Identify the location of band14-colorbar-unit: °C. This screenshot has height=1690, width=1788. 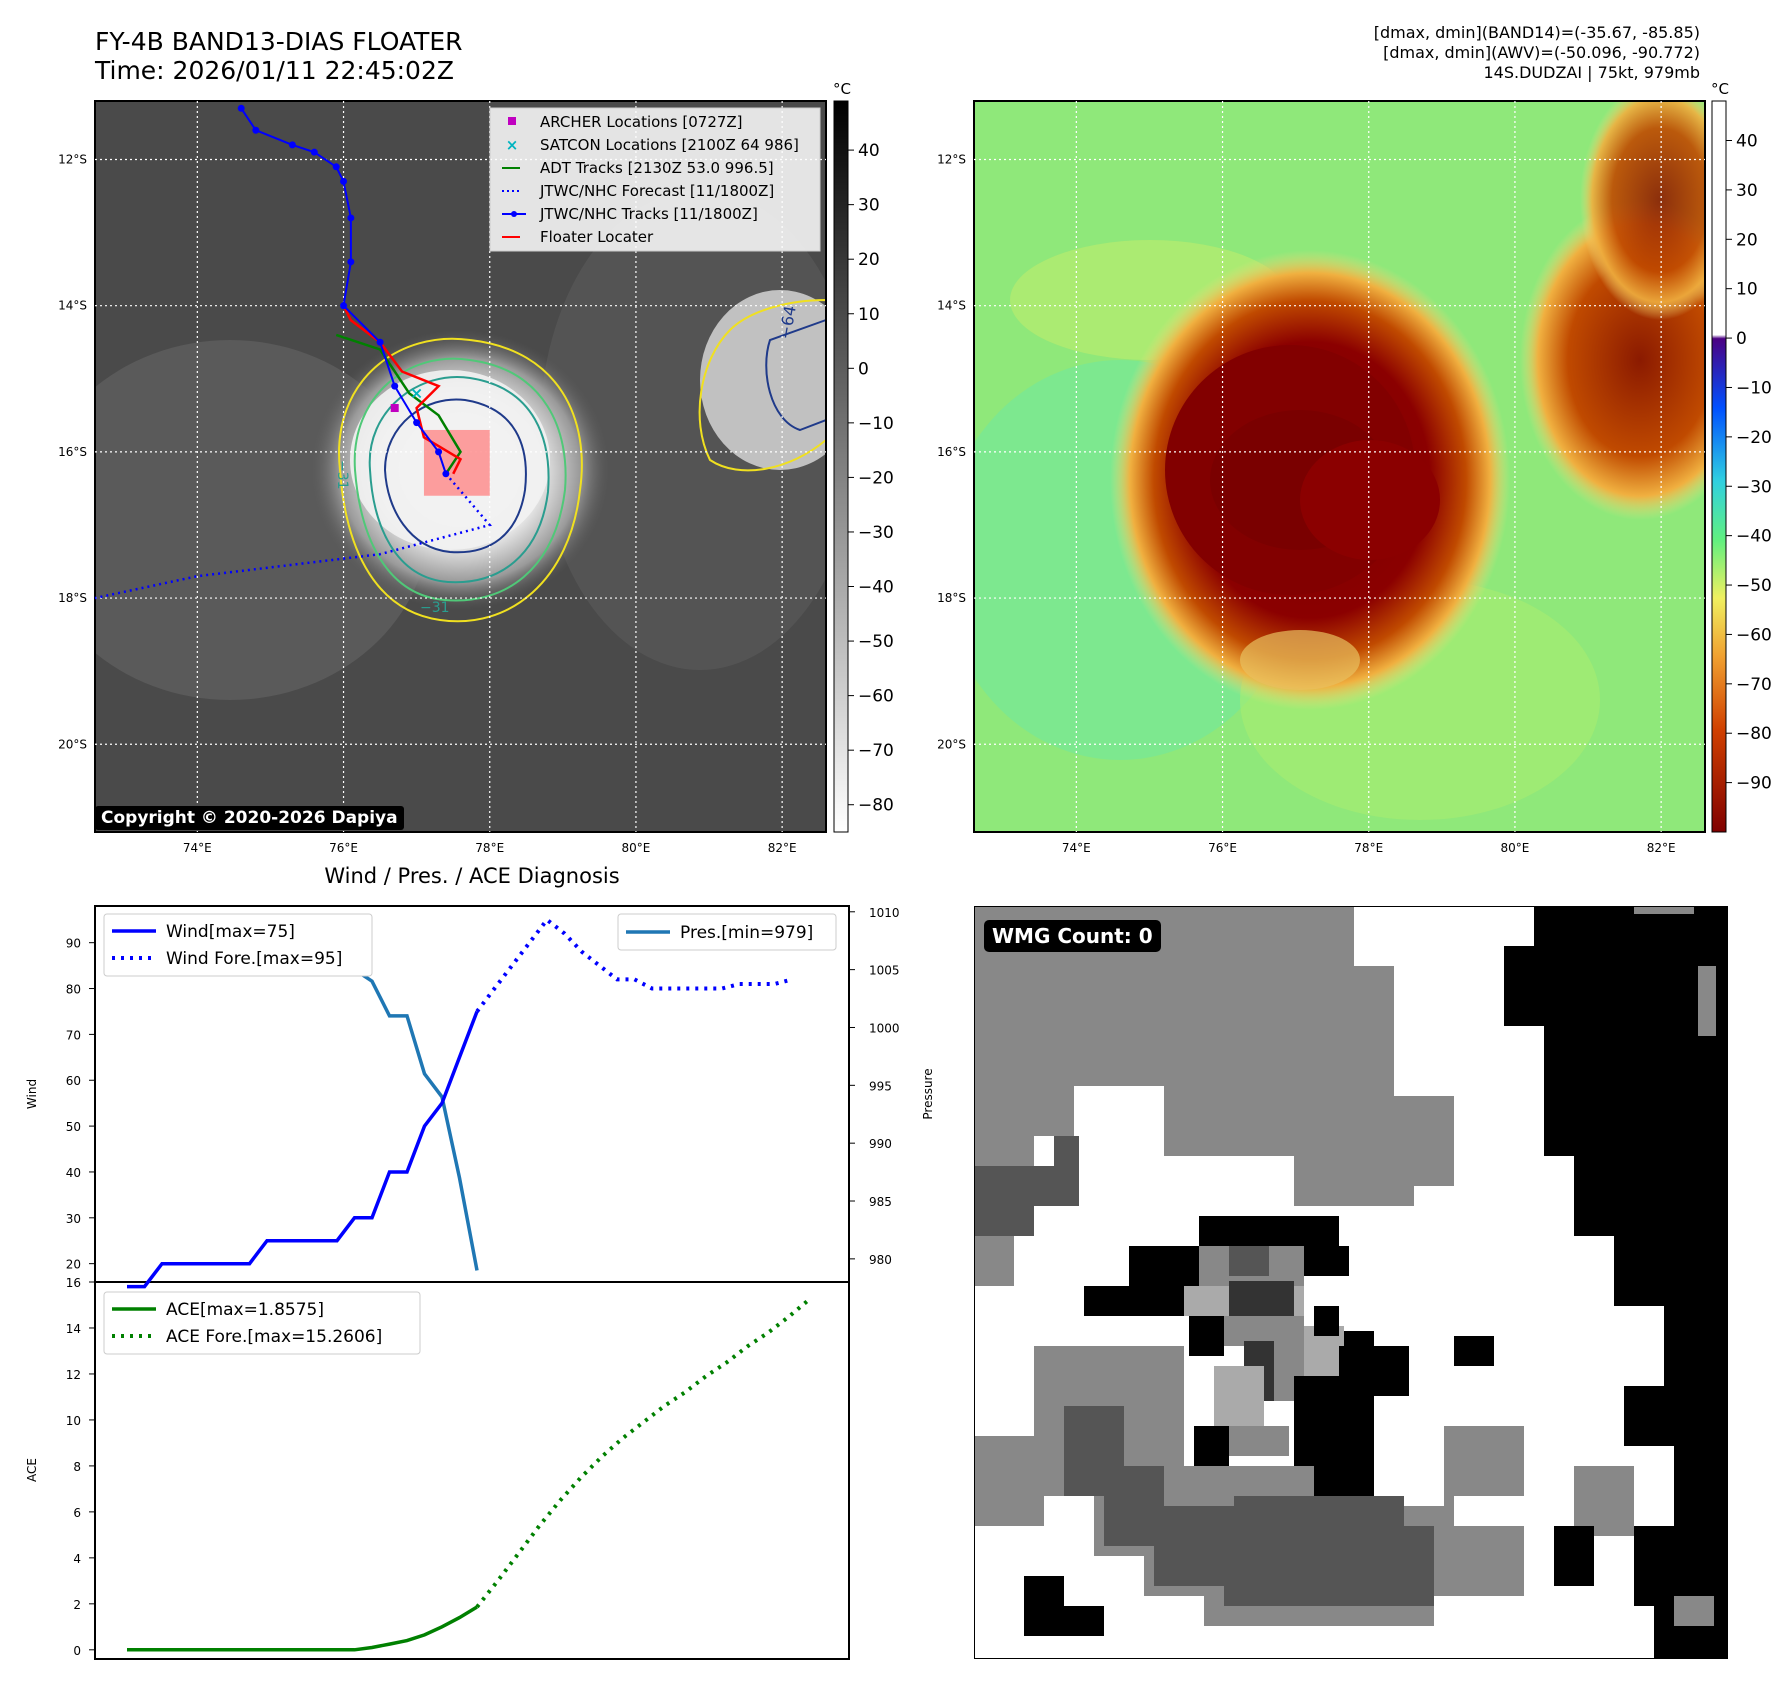
(1720, 89).